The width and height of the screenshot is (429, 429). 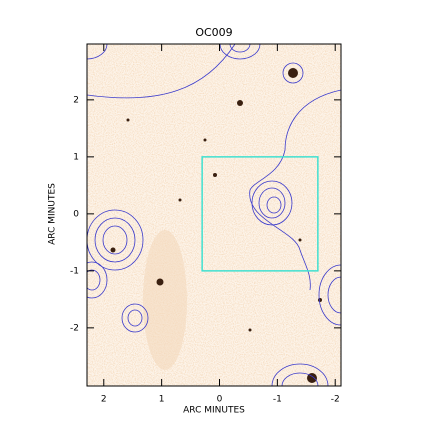 I want to click on y-axis-label: ARC MINUTES, so click(x=53, y=214).